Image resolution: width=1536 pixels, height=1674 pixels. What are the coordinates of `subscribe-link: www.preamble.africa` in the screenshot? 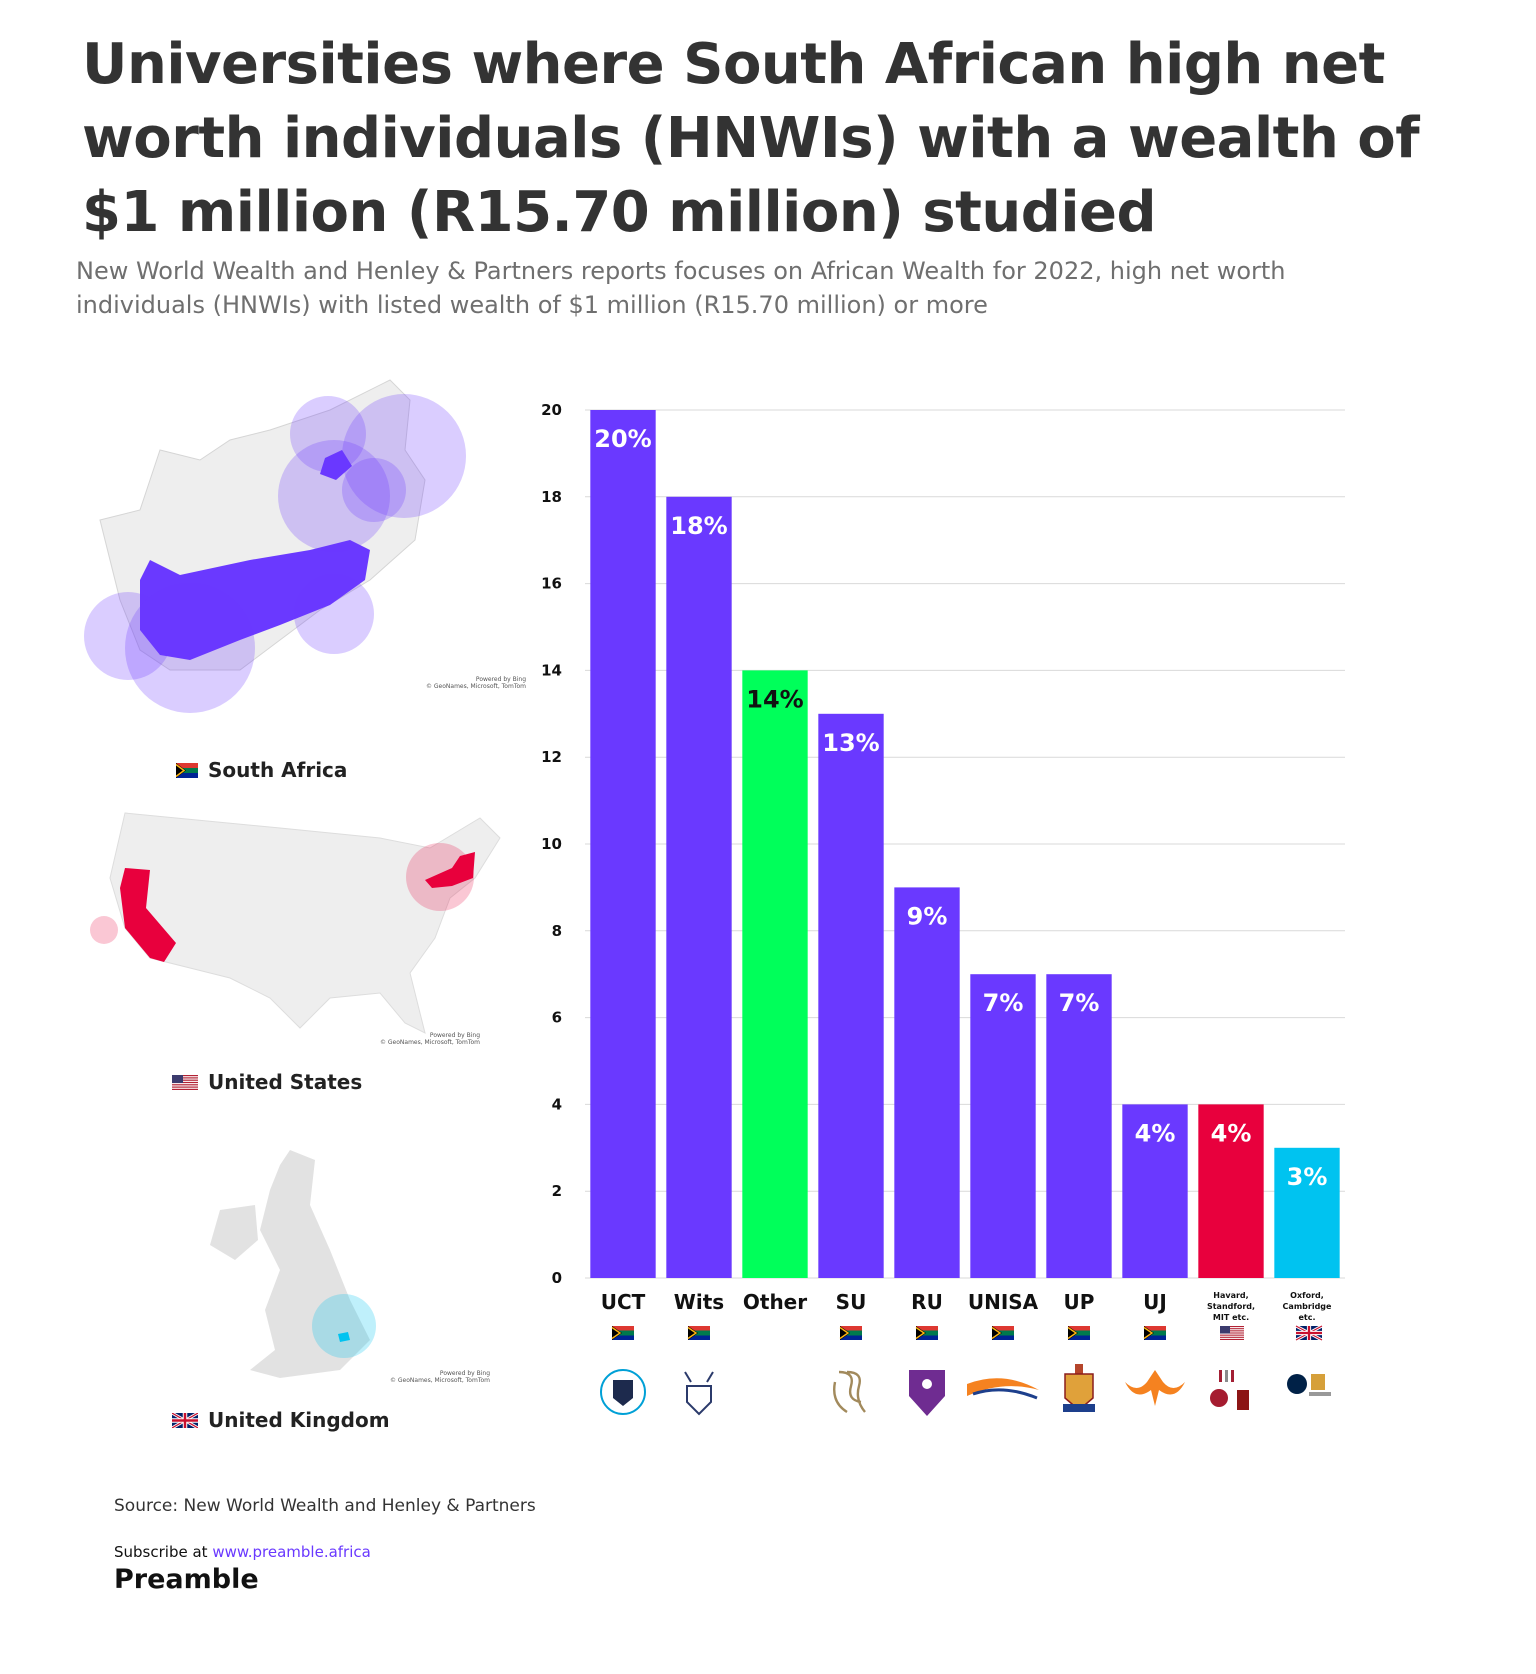 It's located at (291, 1552).